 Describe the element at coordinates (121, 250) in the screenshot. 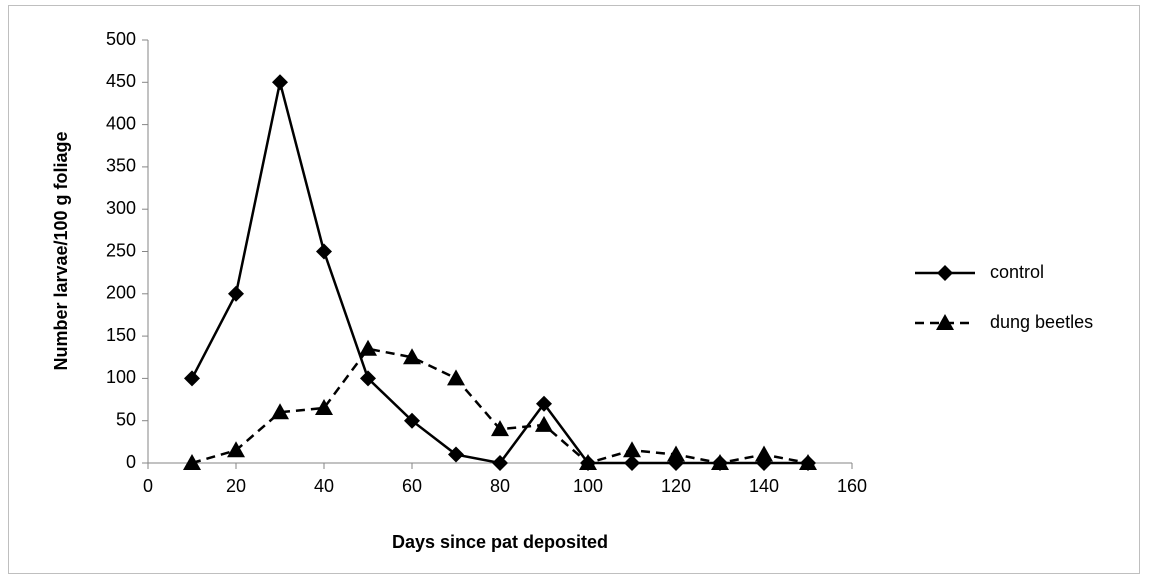

I see `y-tick-label: 250` at that location.